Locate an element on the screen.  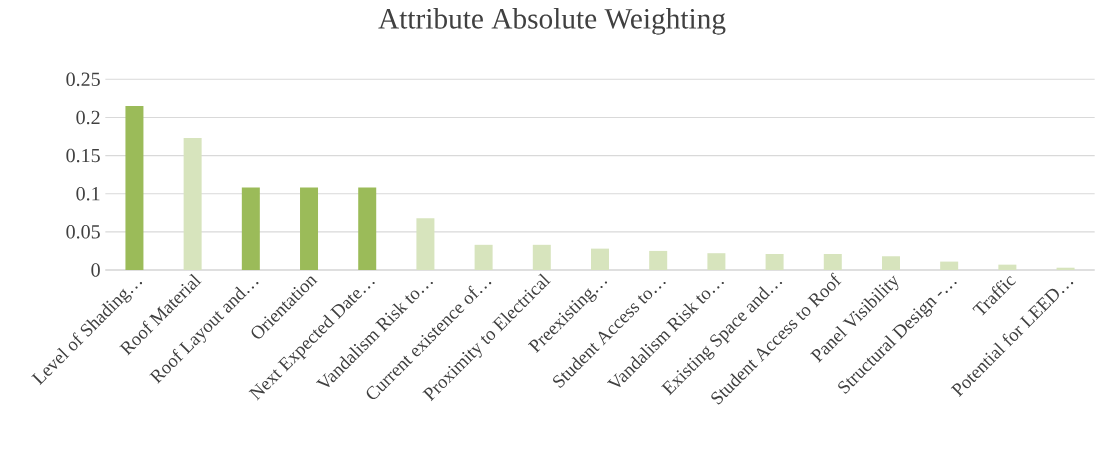
y-tick-label: 0.1 is located at coordinates (88, 193).